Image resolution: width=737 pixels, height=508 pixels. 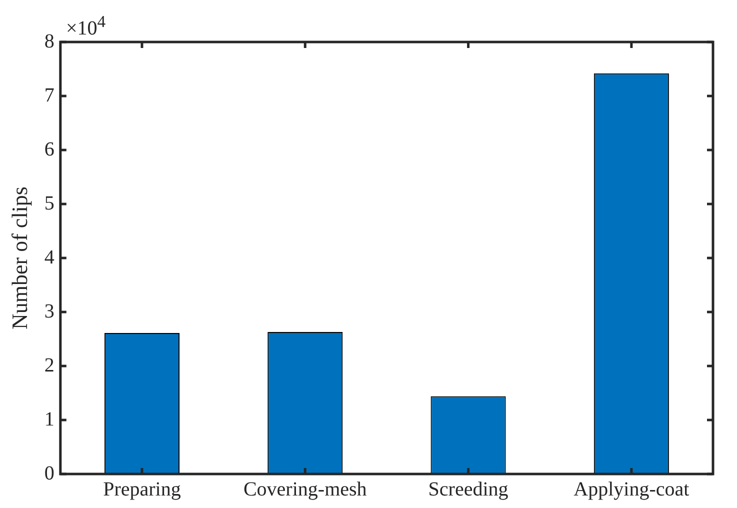 I want to click on x-tick-label: Covering-mesh, so click(x=305, y=489).